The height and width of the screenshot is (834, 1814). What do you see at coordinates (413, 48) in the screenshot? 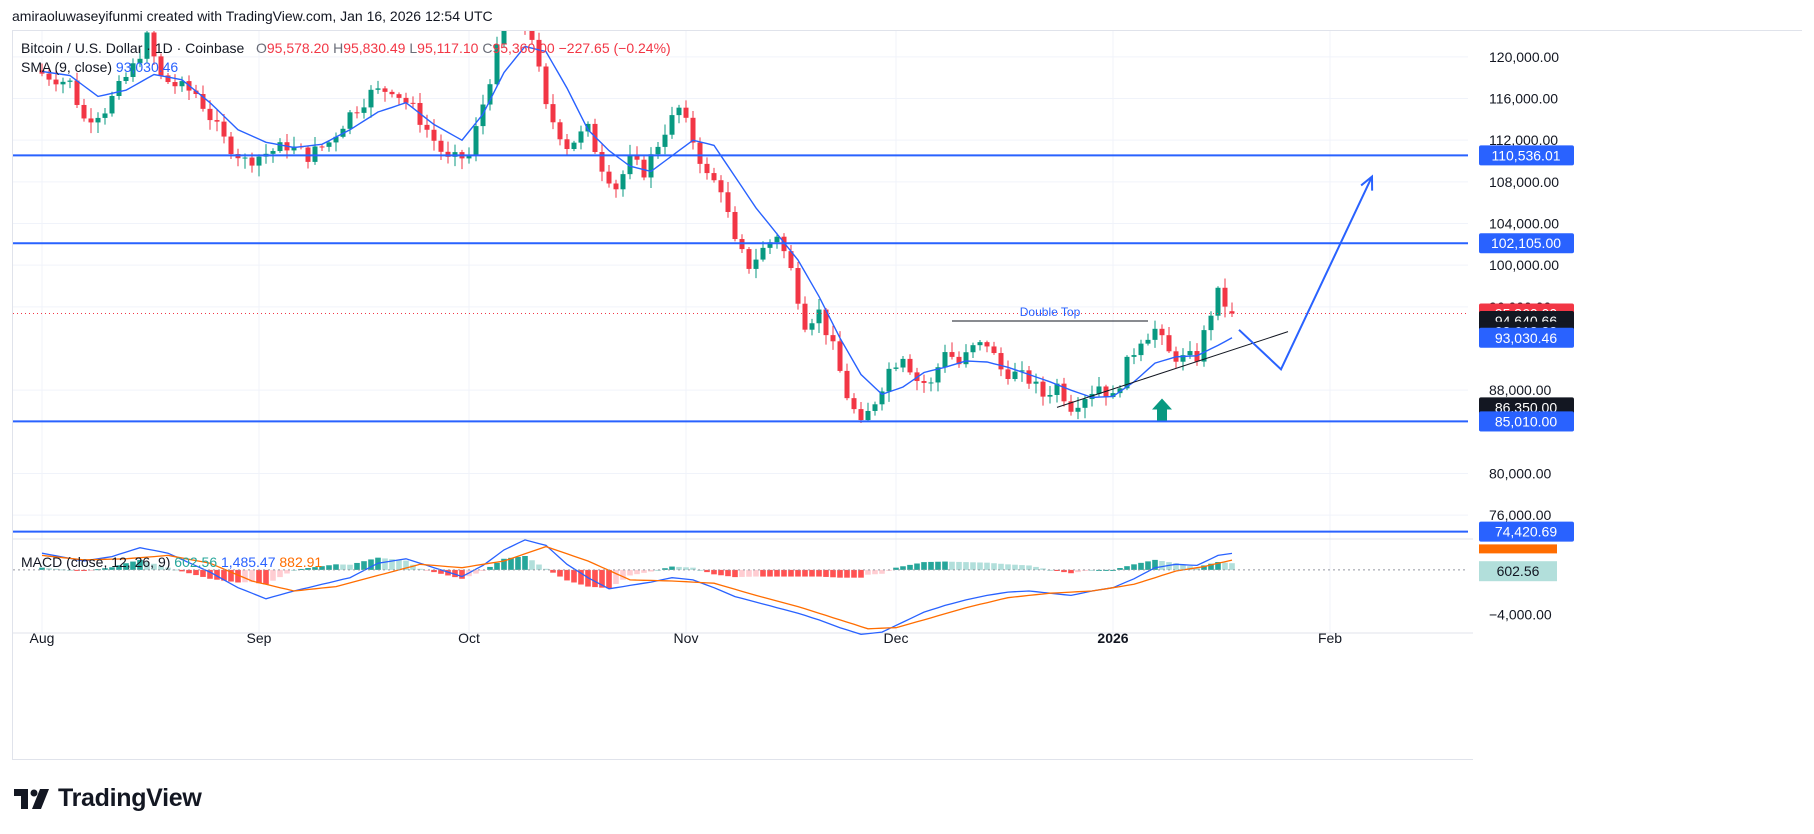
I see `low-label: L` at bounding box center [413, 48].